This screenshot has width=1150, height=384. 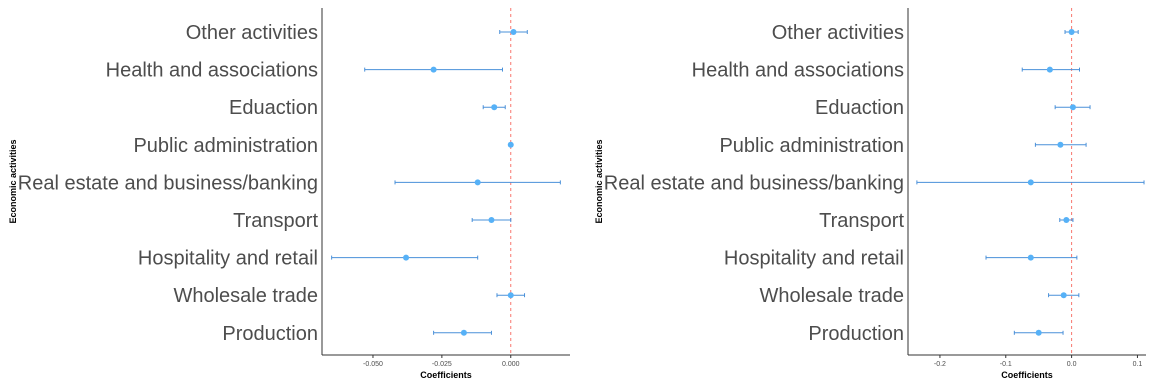 What do you see at coordinates (1006, 364) in the screenshot?
I see `x-tick-label: -0.1` at bounding box center [1006, 364].